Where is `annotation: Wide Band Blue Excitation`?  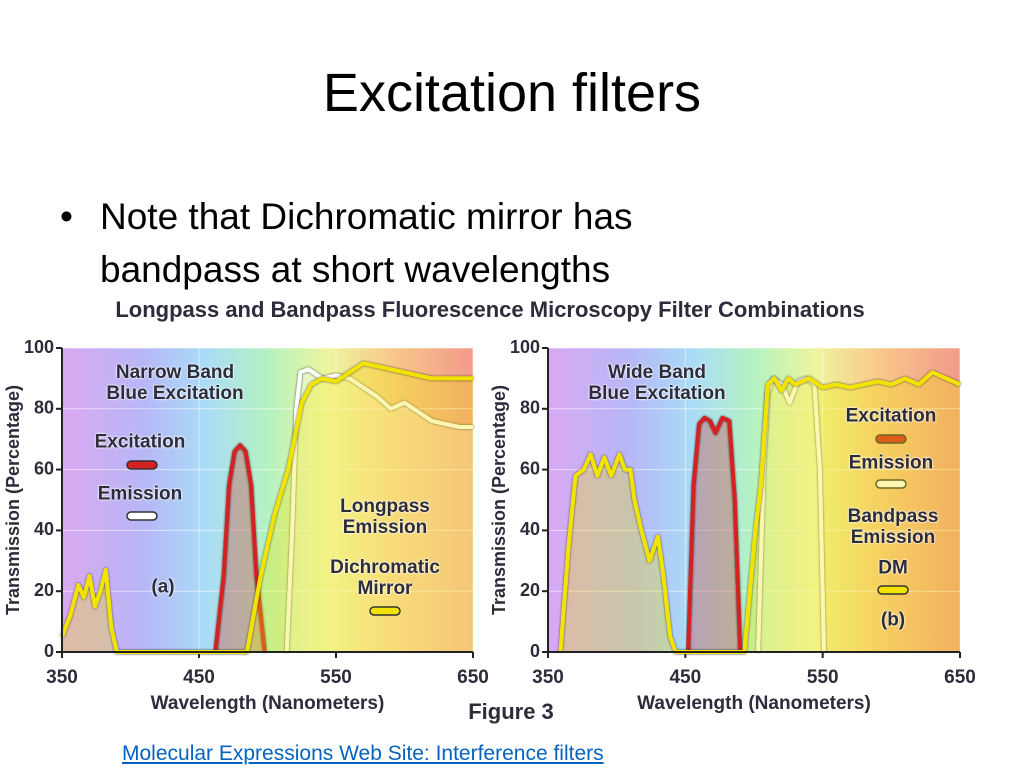 annotation: Wide Band Blue Excitation is located at coordinates (657, 383).